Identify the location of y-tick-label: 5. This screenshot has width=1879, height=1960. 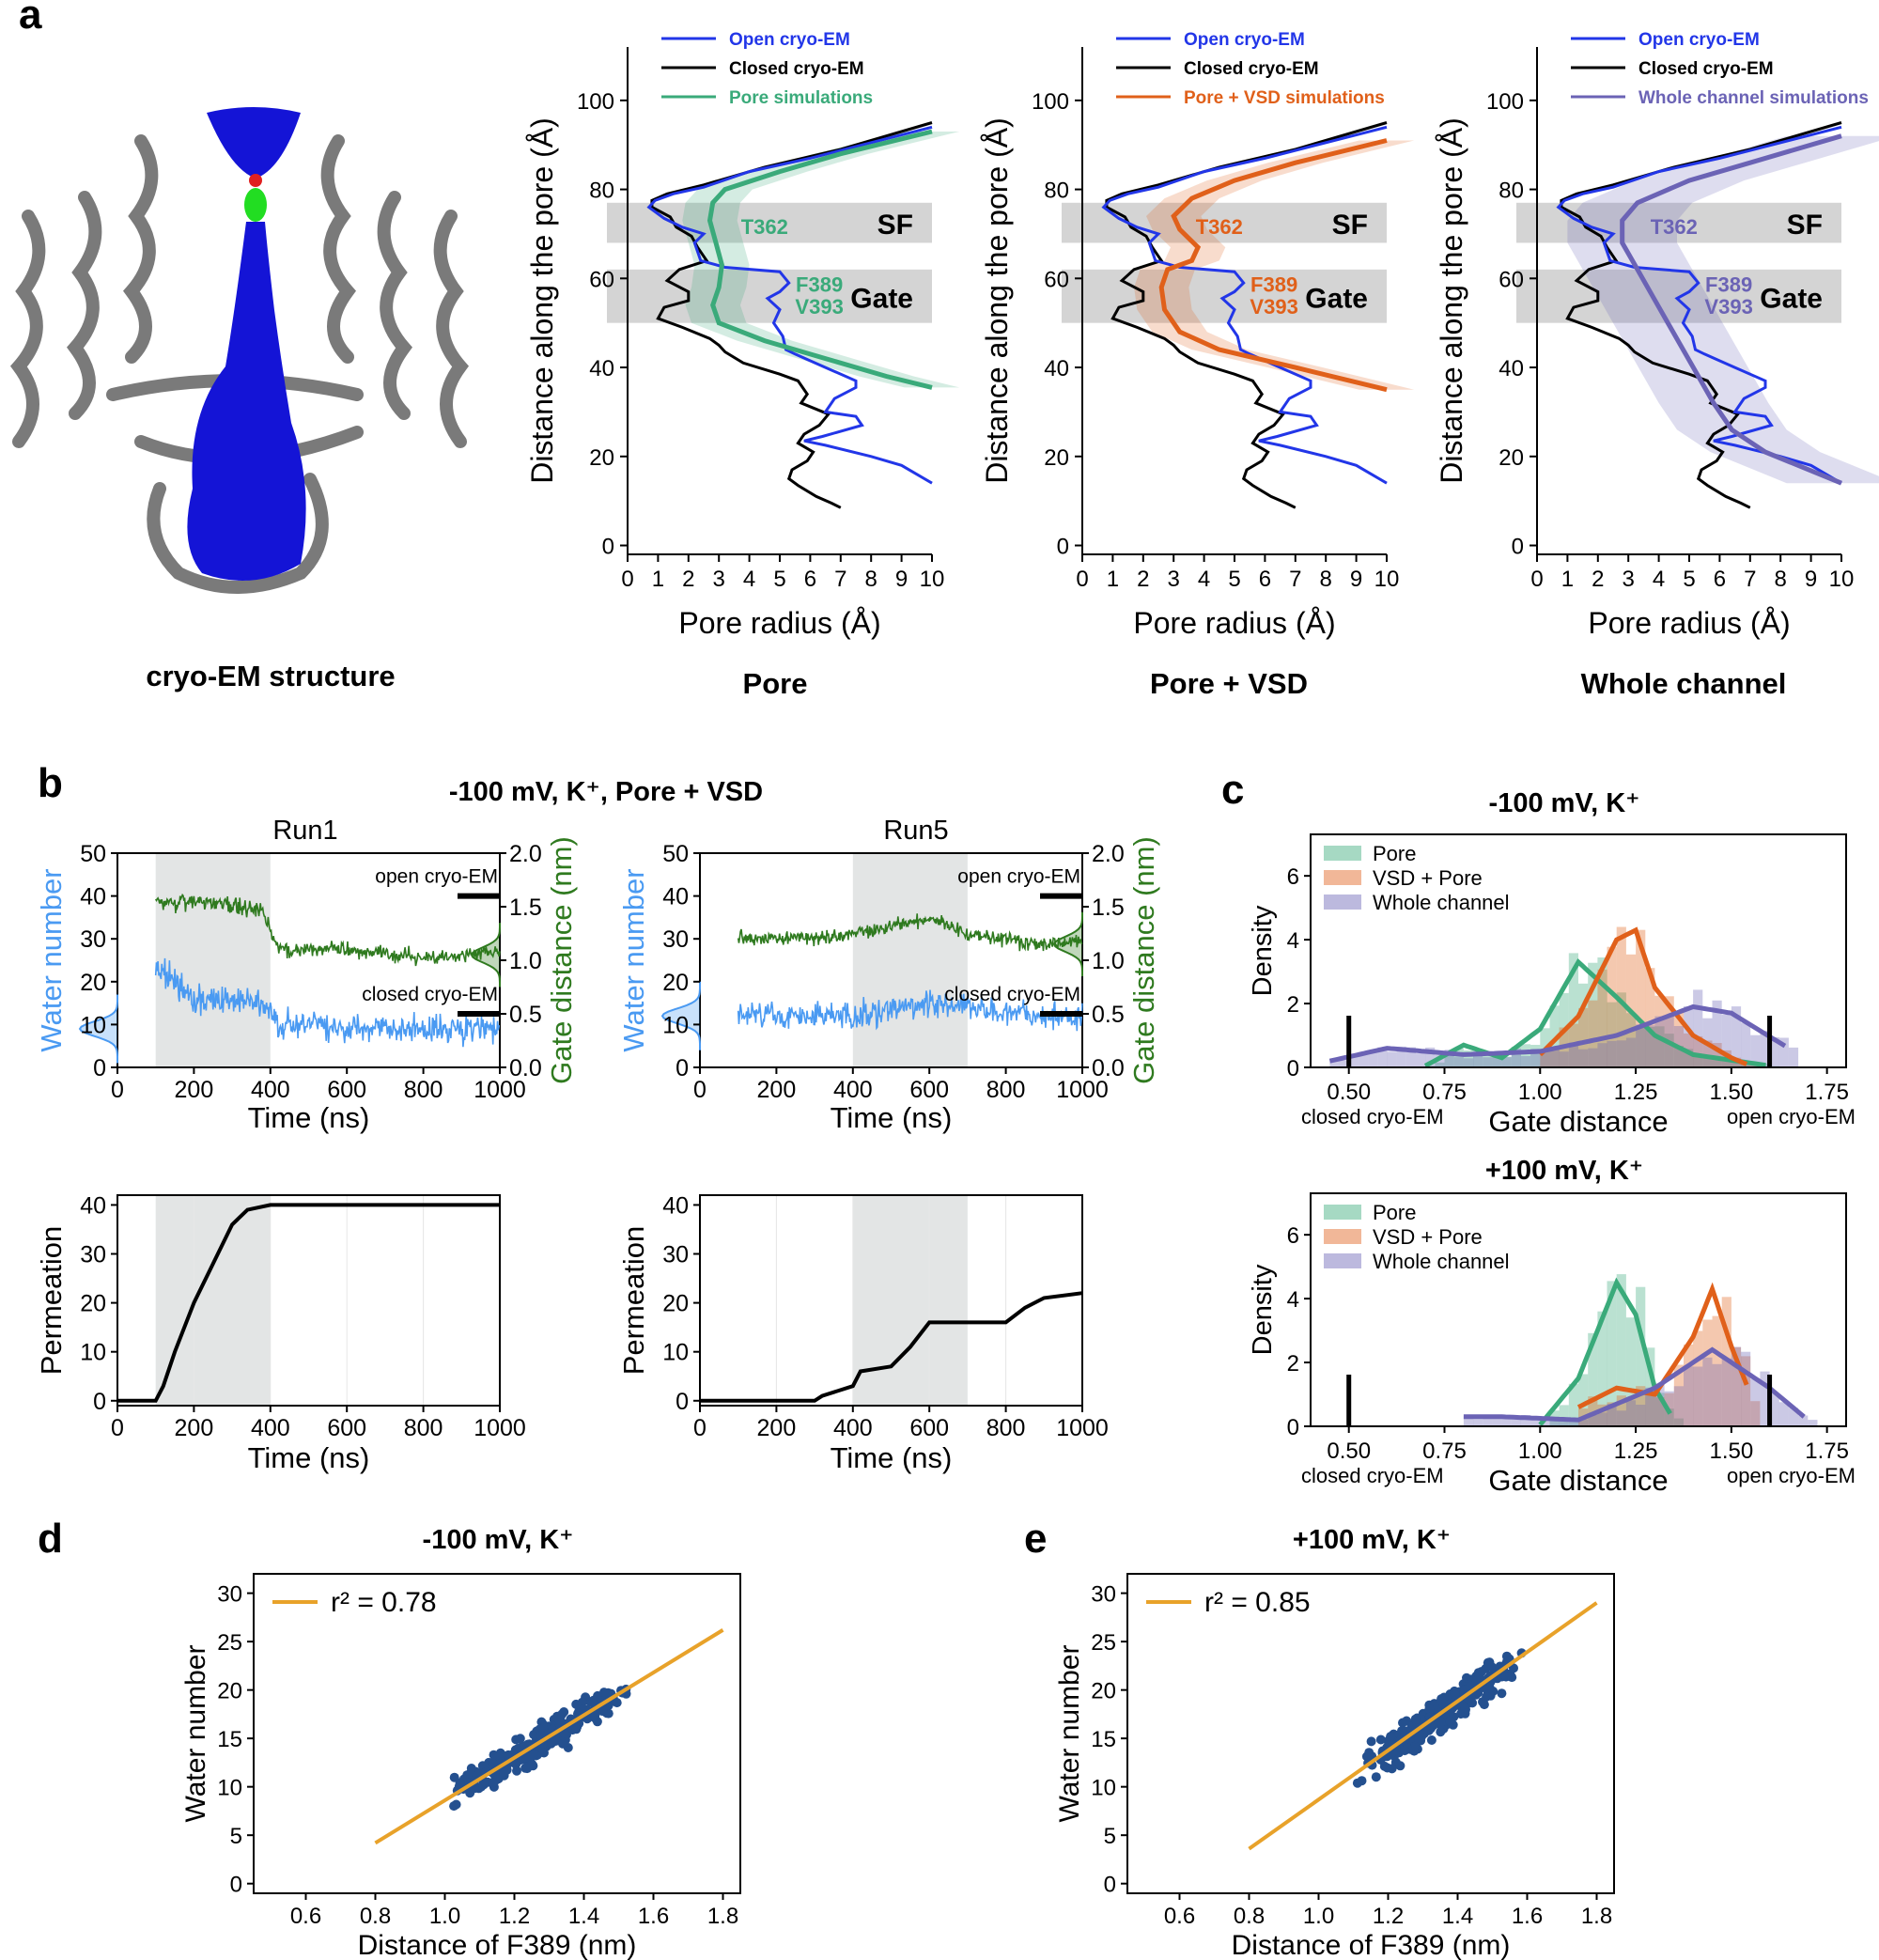
(1110, 1836).